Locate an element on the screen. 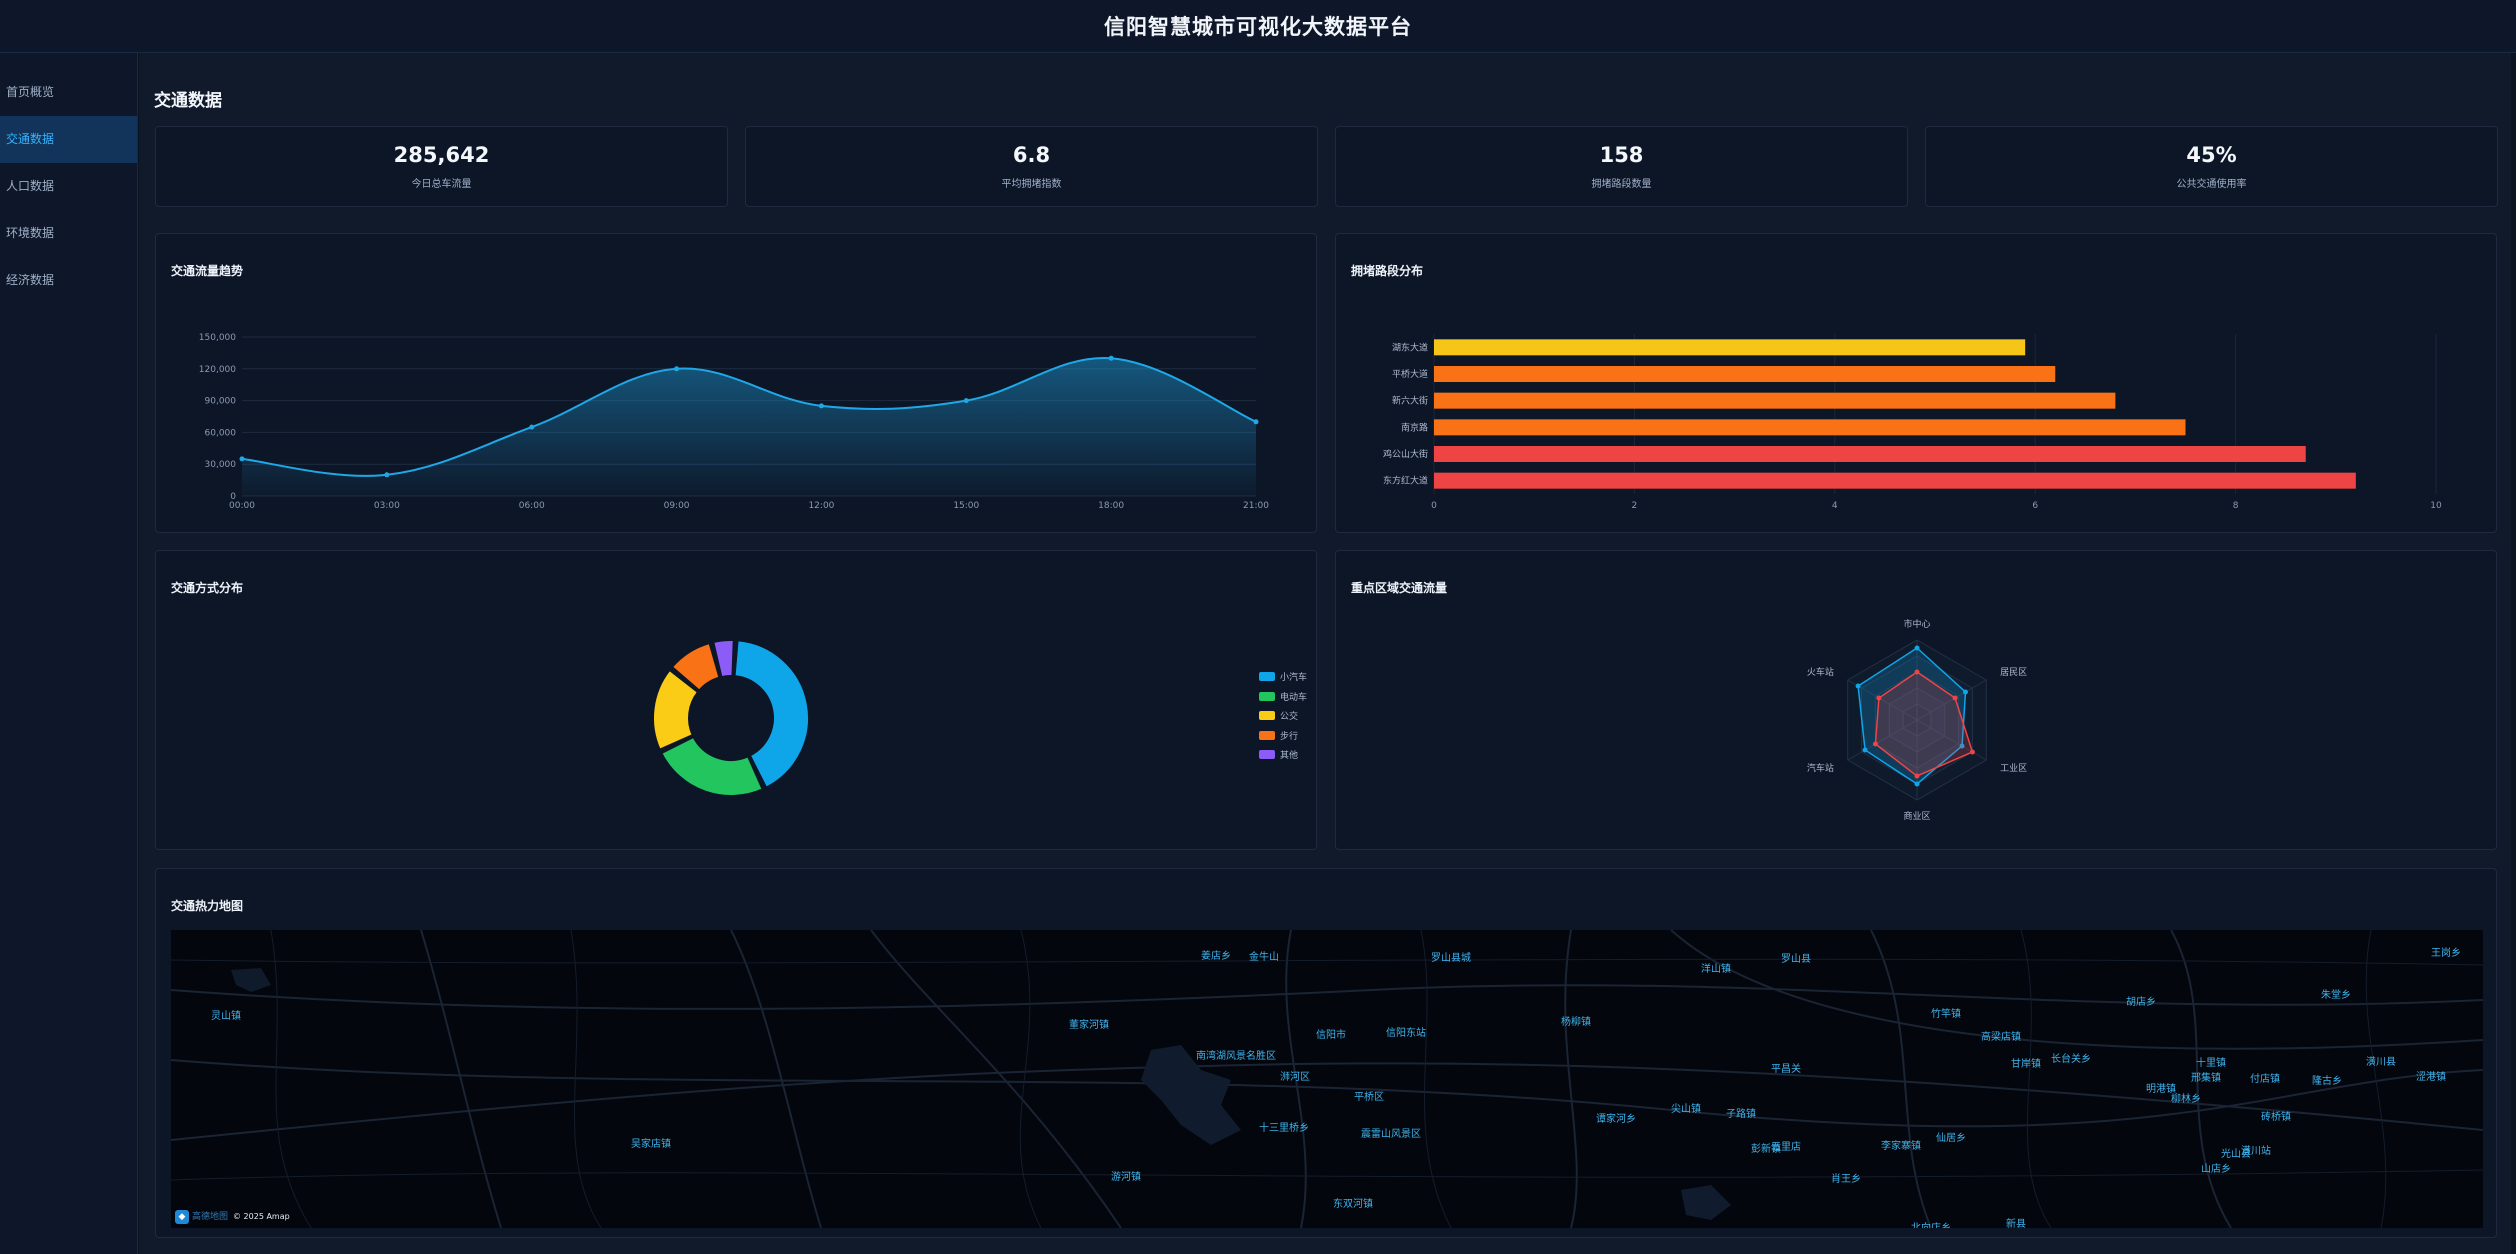  map-place-label: 山店乡 is located at coordinates (2216, 1169).